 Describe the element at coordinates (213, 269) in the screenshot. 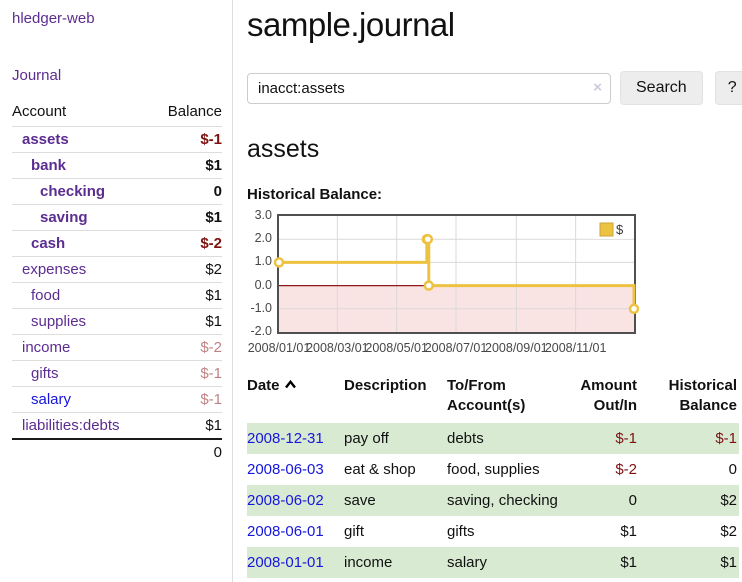

I see `account-balance: $2` at that location.